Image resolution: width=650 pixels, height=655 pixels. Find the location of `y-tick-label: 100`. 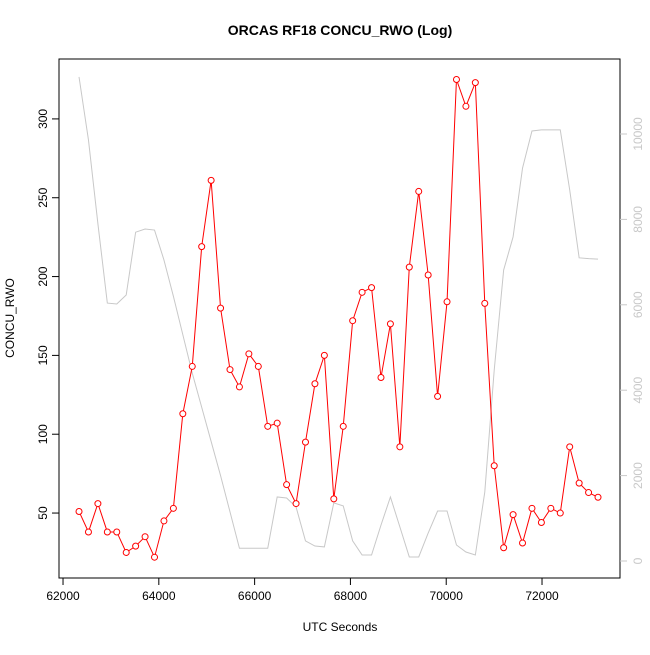

y-tick-label: 100 is located at coordinates (43, 434).